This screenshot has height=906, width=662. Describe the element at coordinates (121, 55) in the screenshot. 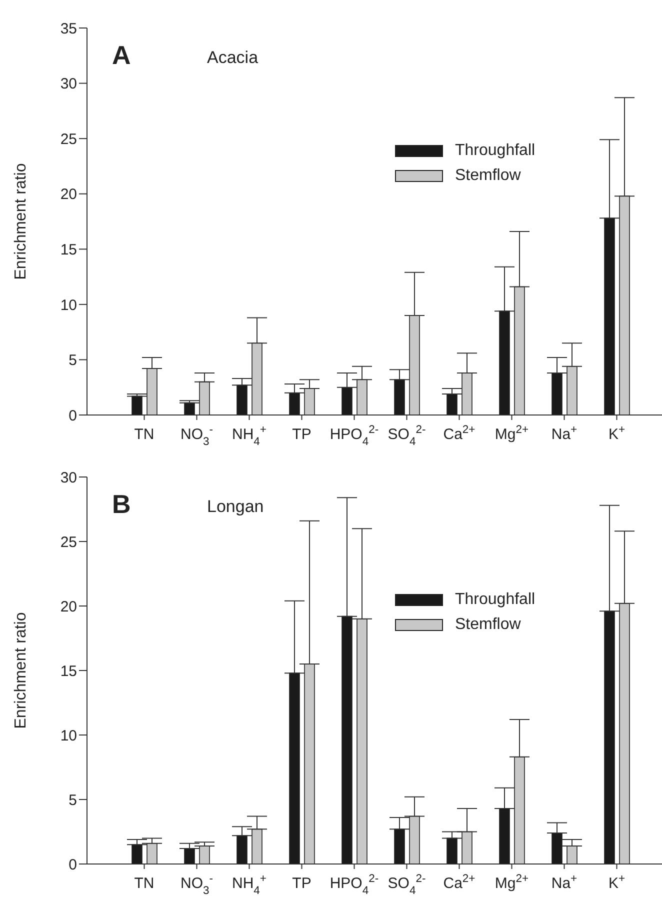

I see `text: A` at that location.